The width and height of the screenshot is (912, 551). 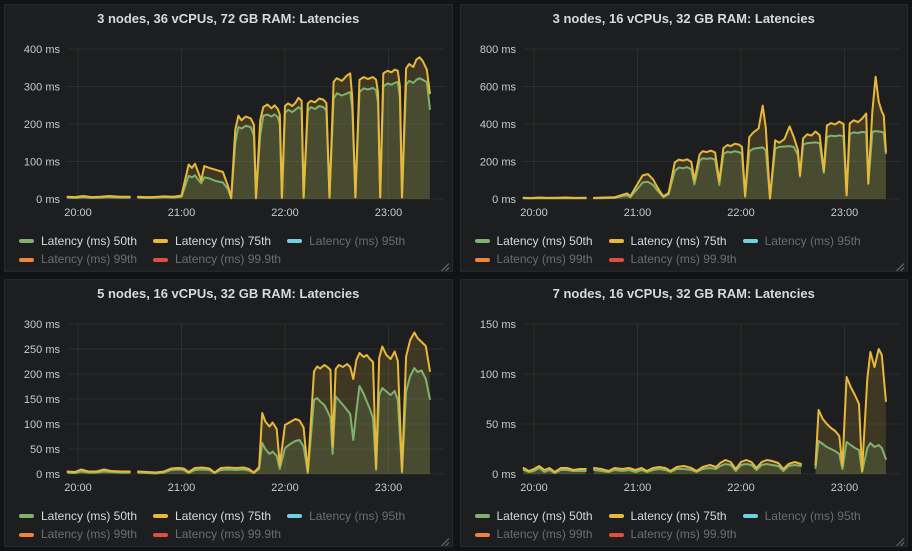 I want to click on y-axis-label: 600 ms, so click(x=497, y=88).